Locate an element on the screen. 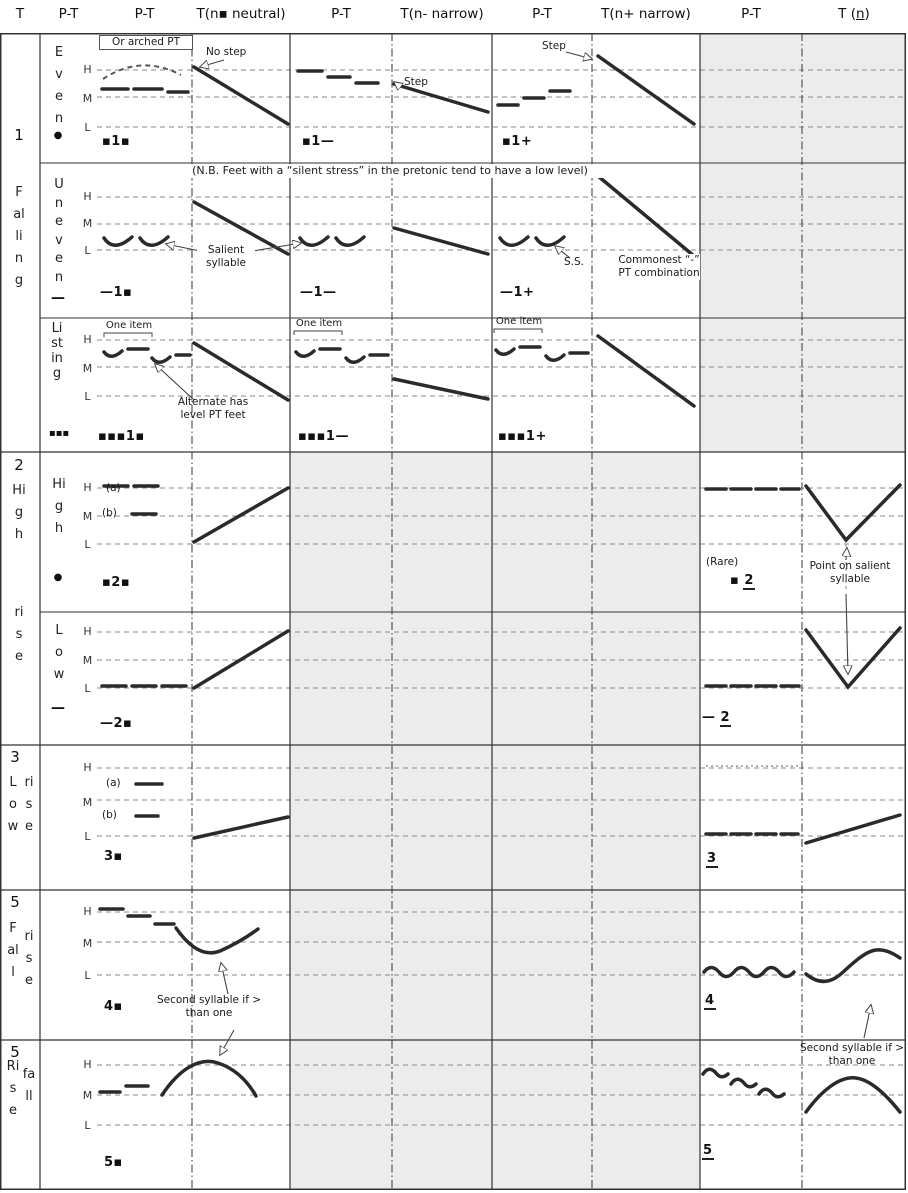 This screenshot has width=908, height=1193. header-t-neutral: T(n▪ neutral) is located at coordinates (241, 14).